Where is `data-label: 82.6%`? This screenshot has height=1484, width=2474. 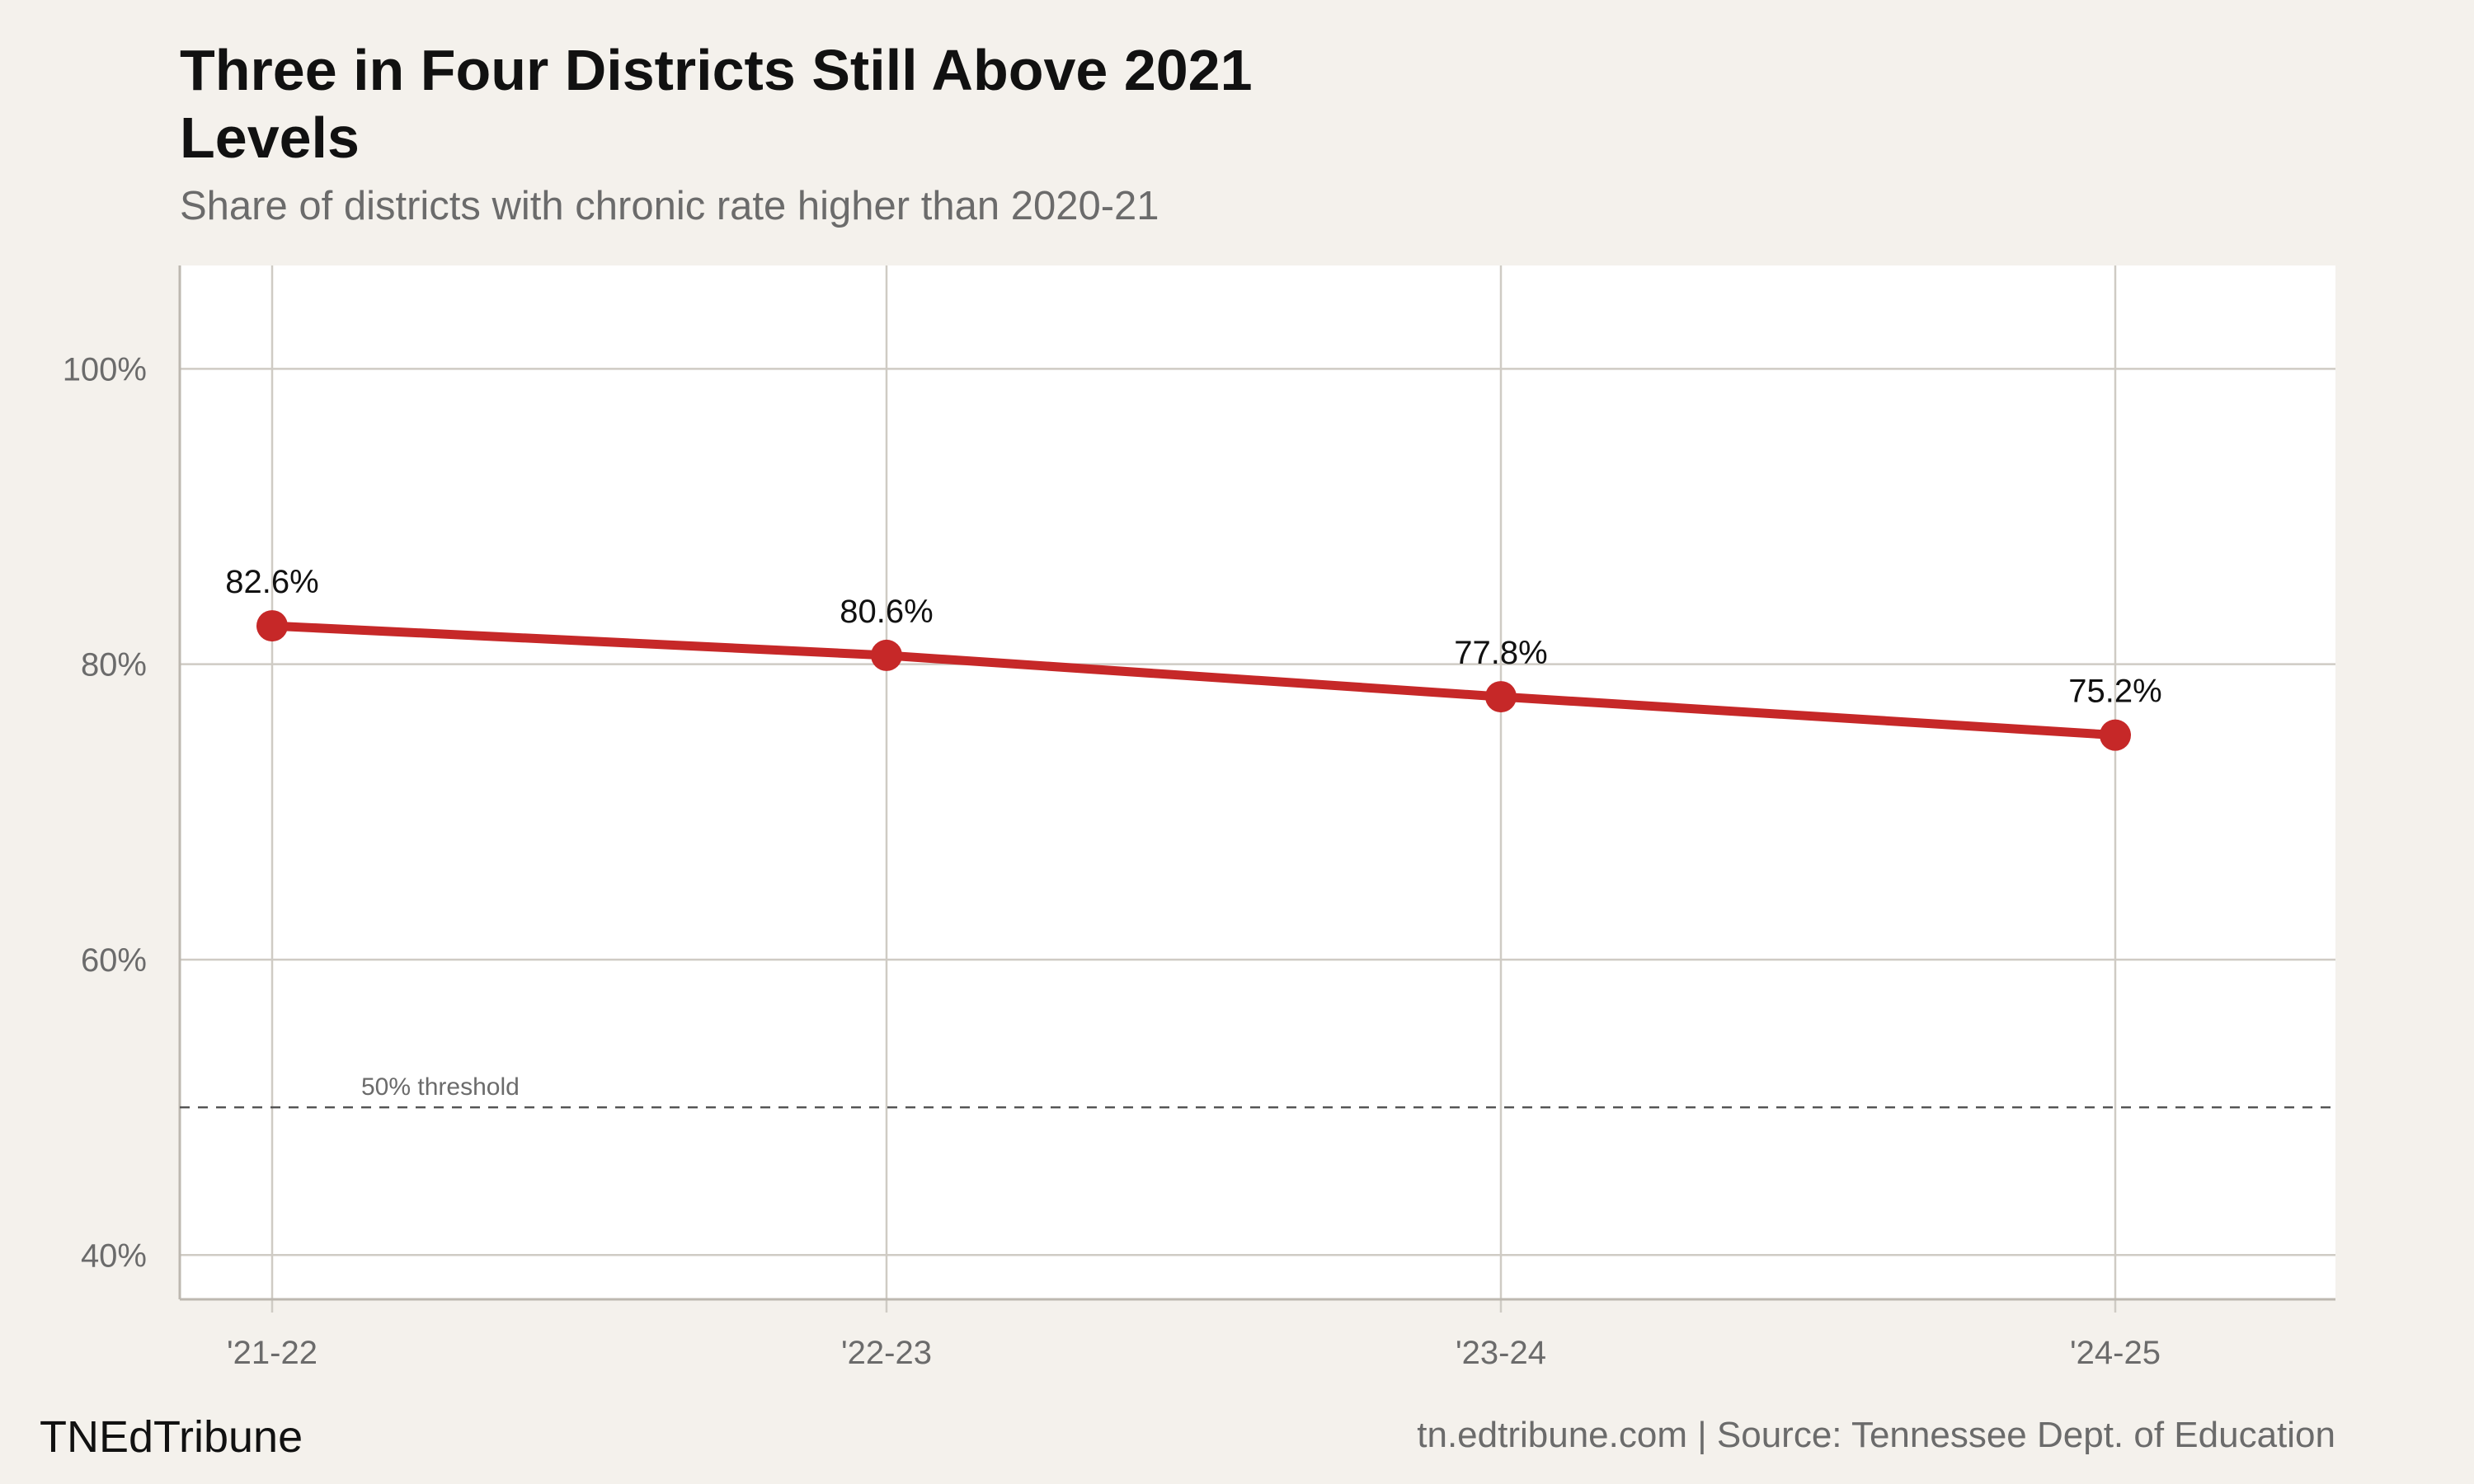
data-label: 82.6% is located at coordinates (271, 582).